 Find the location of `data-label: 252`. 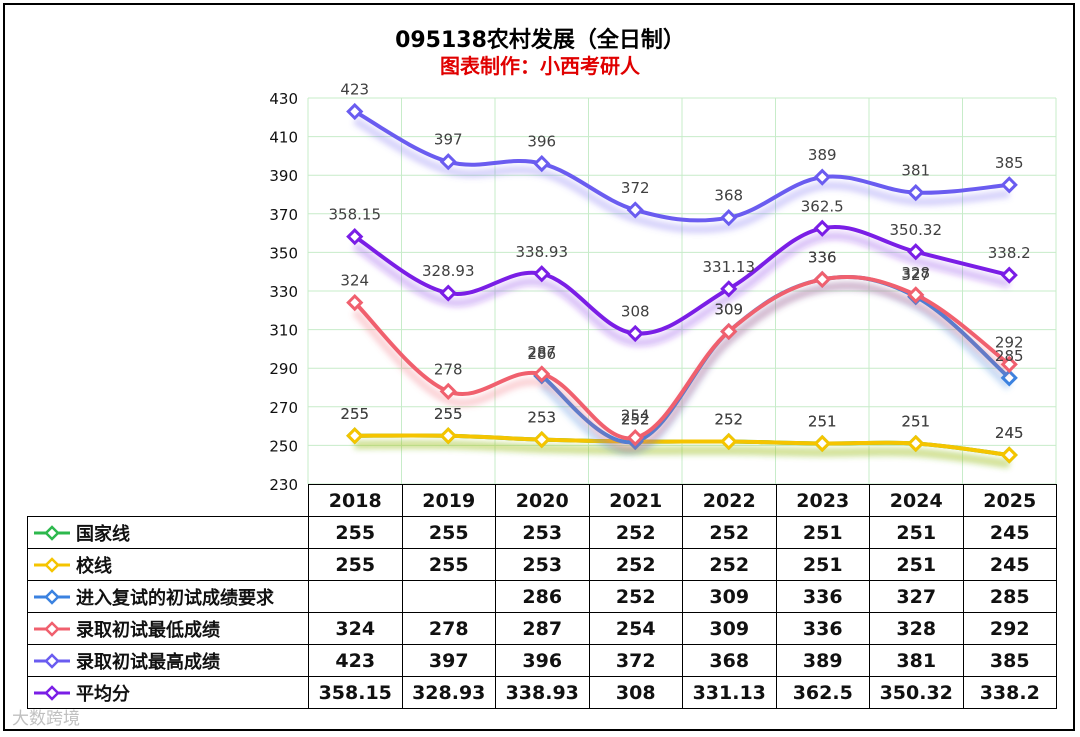

data-label: 252 is located at coordinates (635, 420).